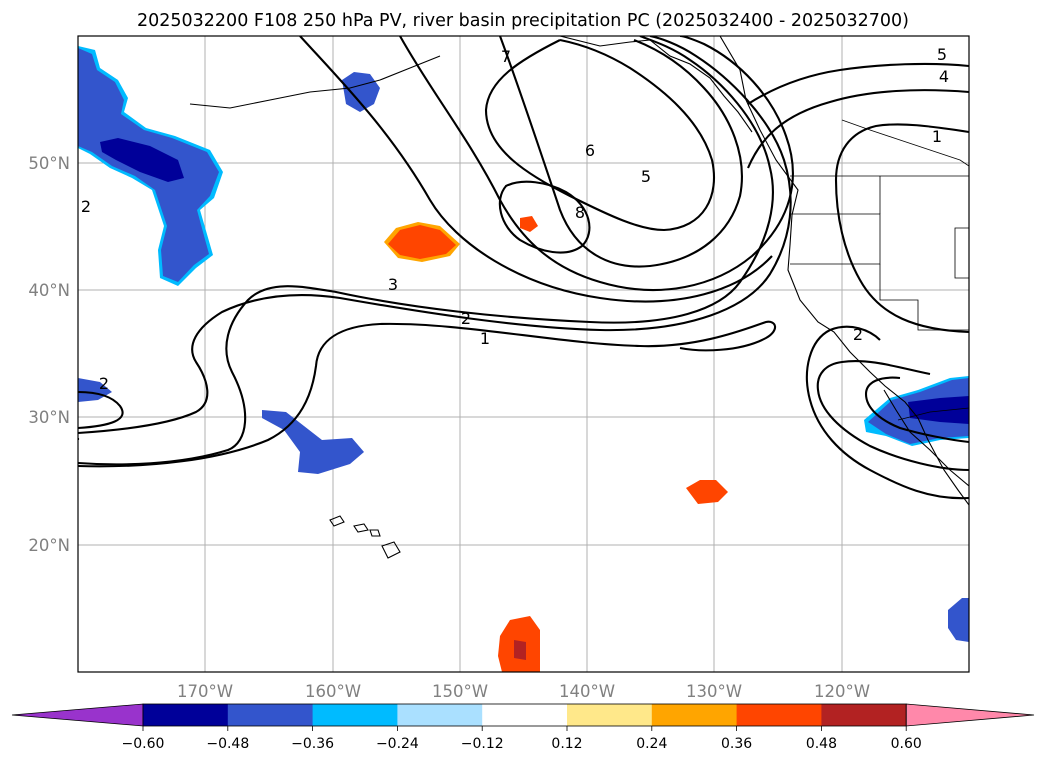  What do you see at coordinates (460, 691) in the screenshot?
I see `lon-label-150w: 150°W` at bounding box center [460, 691].